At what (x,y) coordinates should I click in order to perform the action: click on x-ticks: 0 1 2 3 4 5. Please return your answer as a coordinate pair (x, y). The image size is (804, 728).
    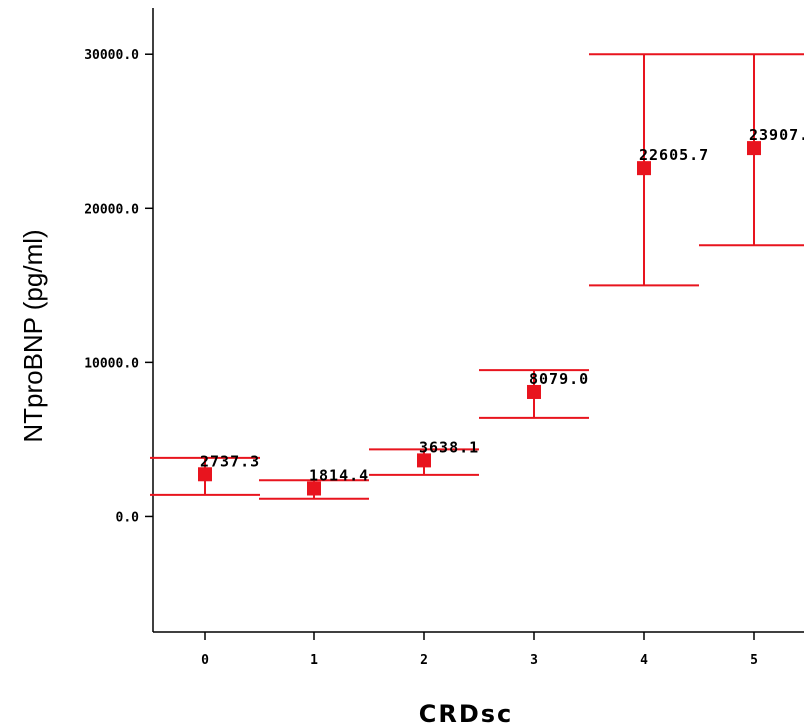
    Looking at the image, I should click on (479, 650).